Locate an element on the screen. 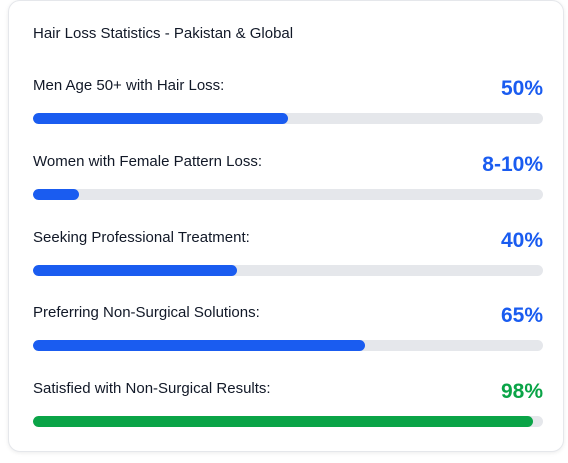 The height and width of the screenshot is (463, 568). stat-row-seeking-treatment: Seeking Professional Treatment: 40% is located at coordinates (288, 254).